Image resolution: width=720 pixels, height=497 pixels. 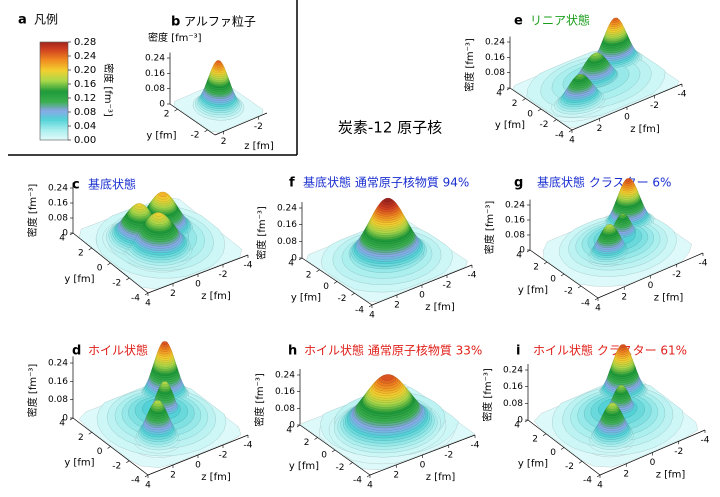 I want to click on density-tick-label: 0, so click(x=65, y=419).